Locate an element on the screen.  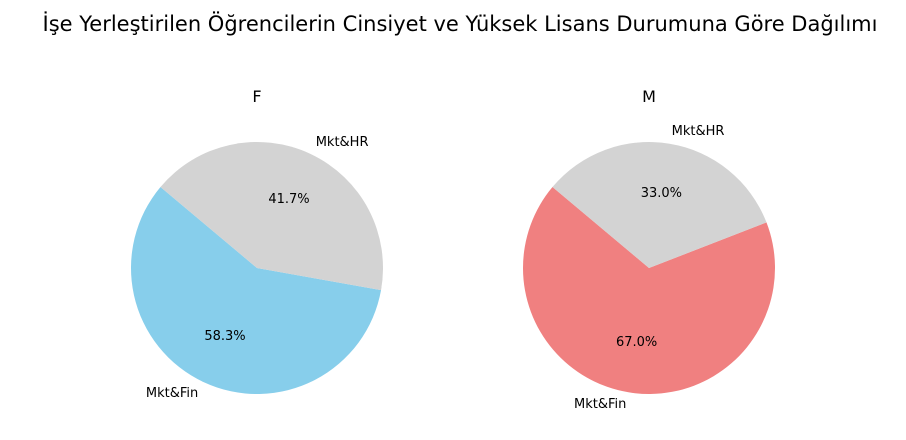
pie-slice-m-mkt-fin is located at coordinates (648, 291).